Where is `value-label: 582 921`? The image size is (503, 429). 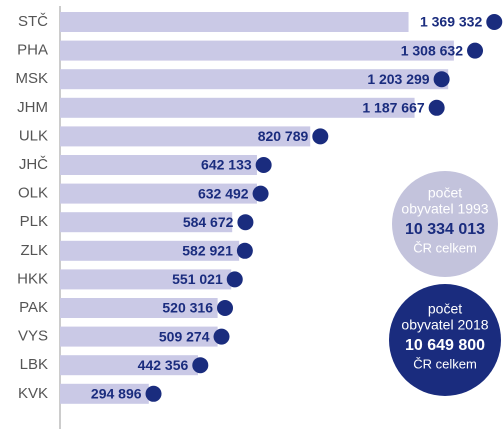 value-label: 582 921 is located at coordinates (207, 251).